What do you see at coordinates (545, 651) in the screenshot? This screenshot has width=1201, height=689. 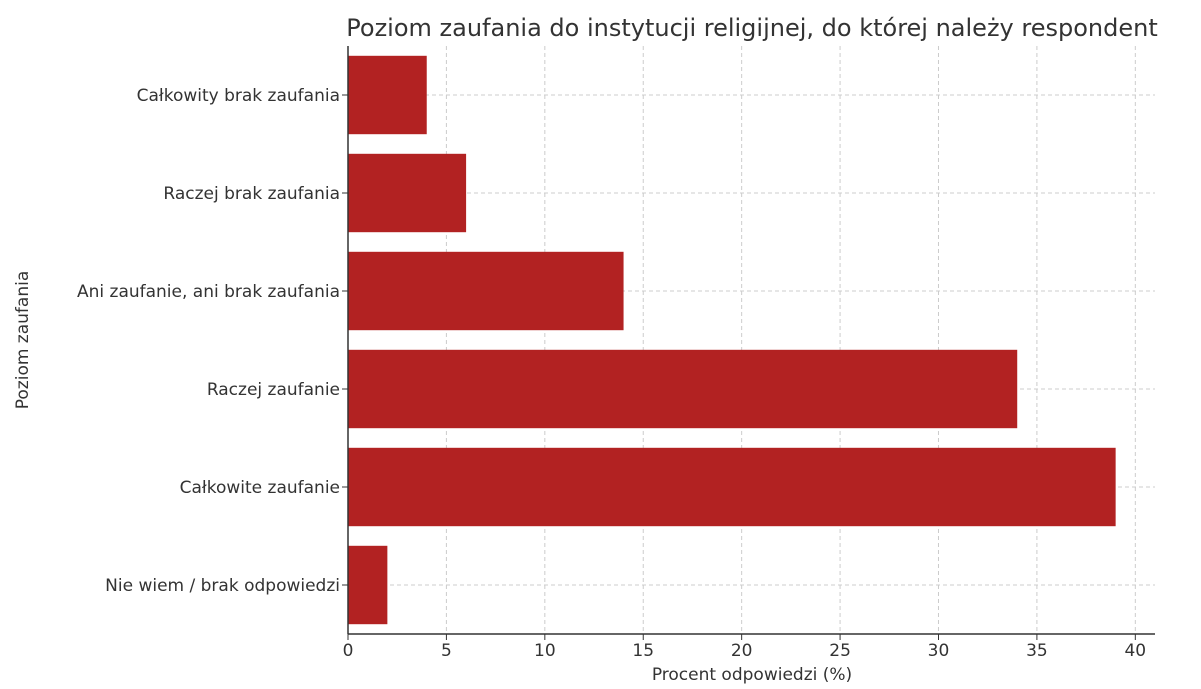 I see `x-tick-label: 10` at bounding box center [545, 651].